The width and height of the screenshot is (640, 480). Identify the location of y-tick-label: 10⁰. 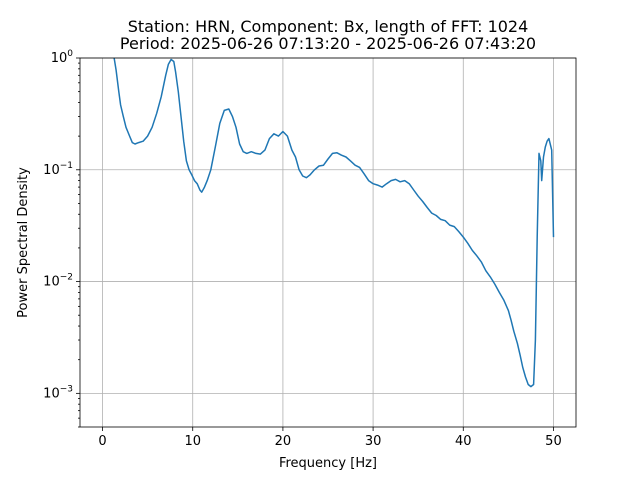
(62, 57).